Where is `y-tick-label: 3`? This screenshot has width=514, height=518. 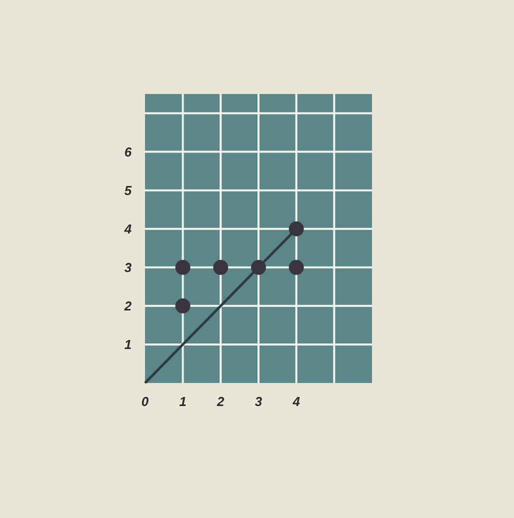
y-tick-label: 3 is located at coordinates (128, 267).